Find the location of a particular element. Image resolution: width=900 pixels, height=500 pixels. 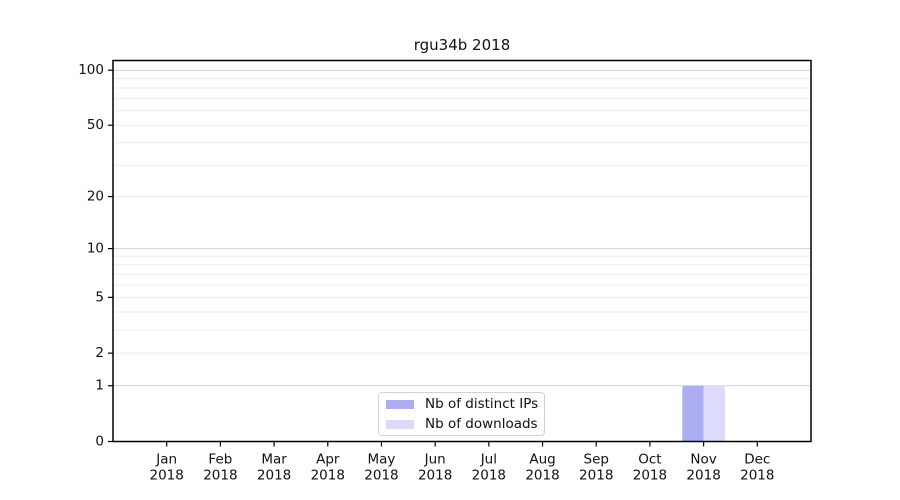

x-tick-label-month: Nov is located at coordinates (703, 460).